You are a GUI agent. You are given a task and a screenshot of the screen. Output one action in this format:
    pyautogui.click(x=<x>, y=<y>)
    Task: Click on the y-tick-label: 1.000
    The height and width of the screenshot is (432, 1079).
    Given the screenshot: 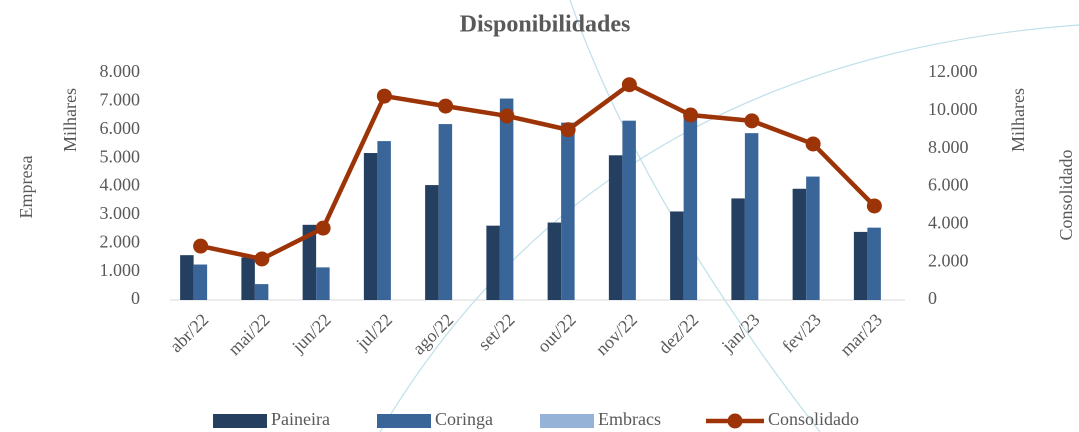 What is the action you would take?
    pyautogui.click(x=120, y=270)
    